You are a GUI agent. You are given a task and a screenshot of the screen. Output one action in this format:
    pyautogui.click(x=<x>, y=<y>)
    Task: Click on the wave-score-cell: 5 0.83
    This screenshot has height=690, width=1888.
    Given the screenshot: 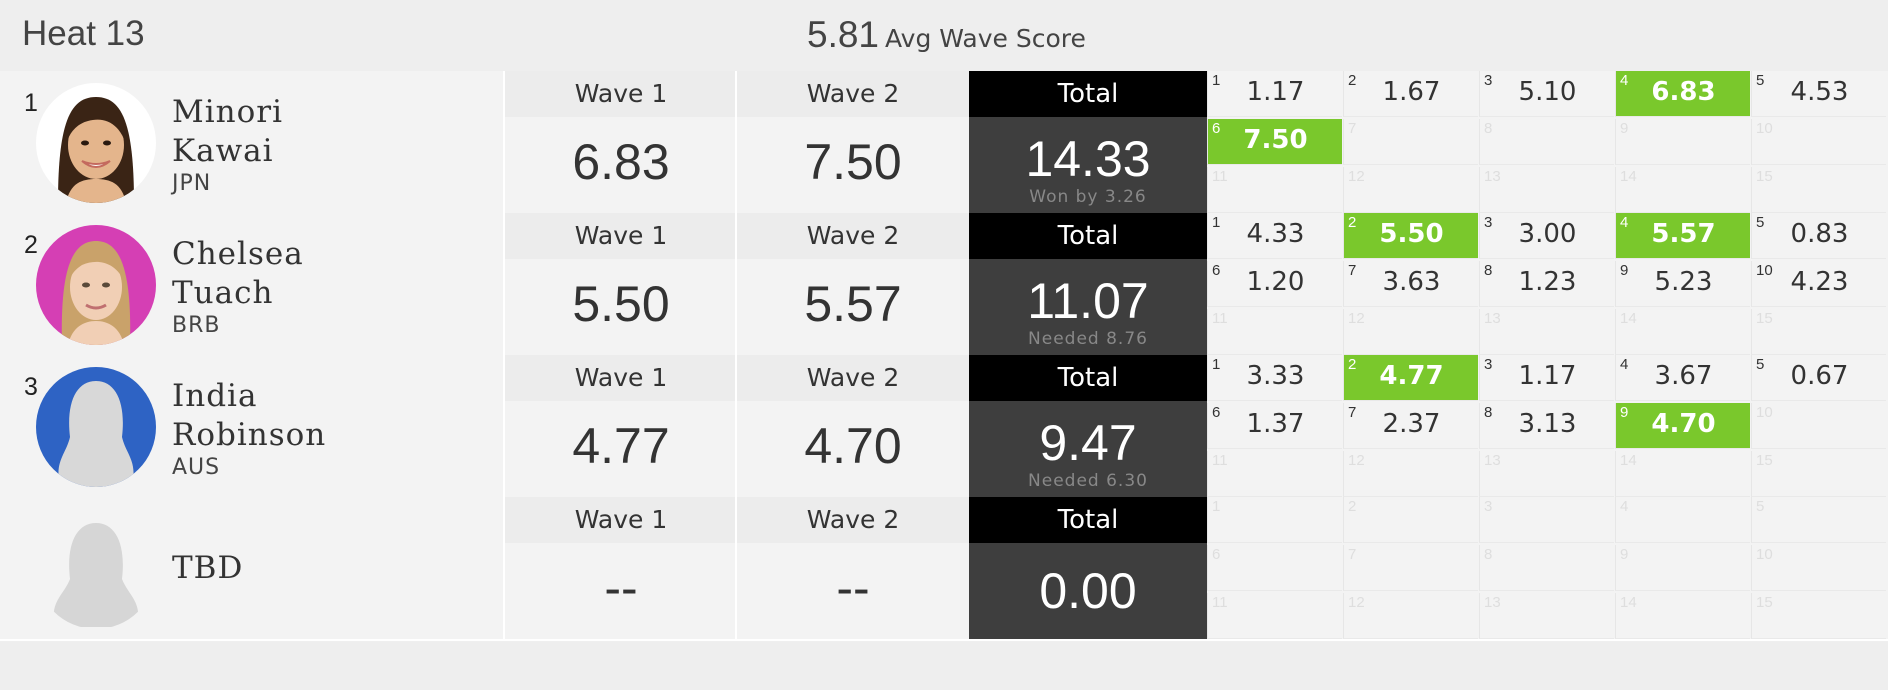 What is the action you would take?
    pyautogui.click(x=1818, y=236)
    